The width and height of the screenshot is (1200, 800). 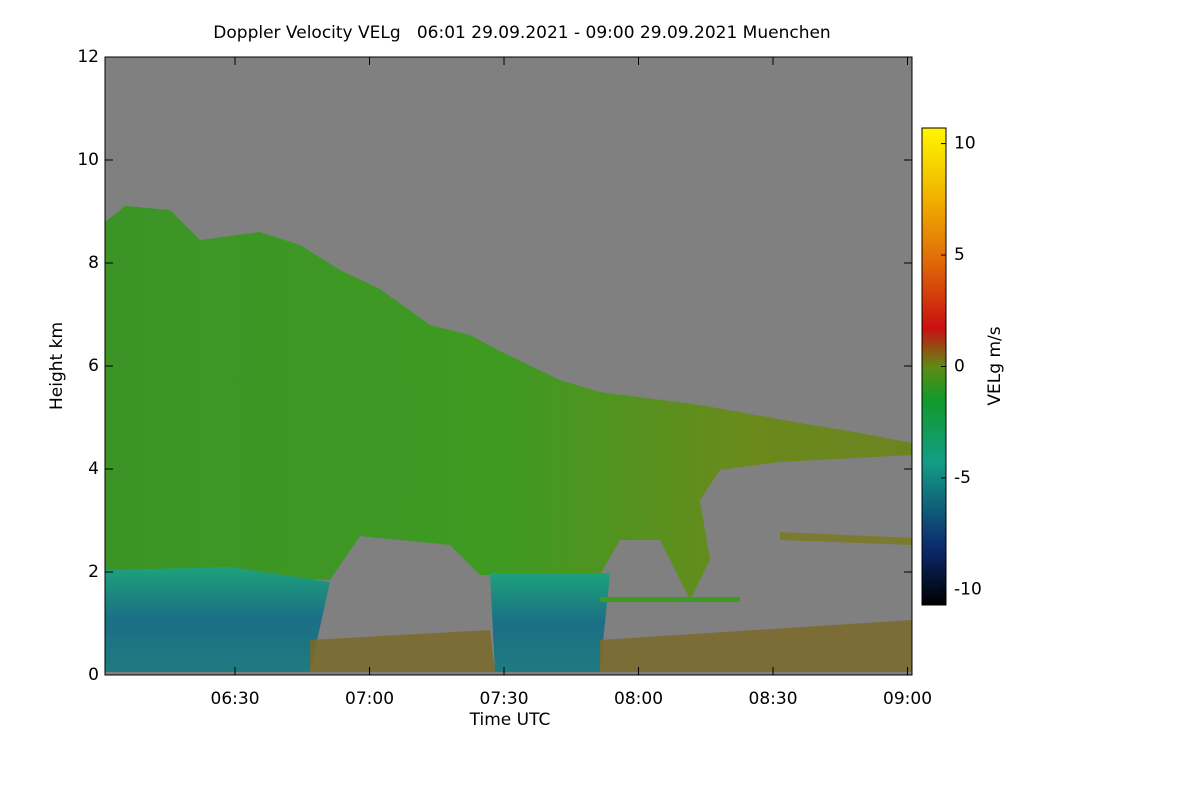 I want to click on colorbar-tick-label: -5, so click(x=962, y=478).